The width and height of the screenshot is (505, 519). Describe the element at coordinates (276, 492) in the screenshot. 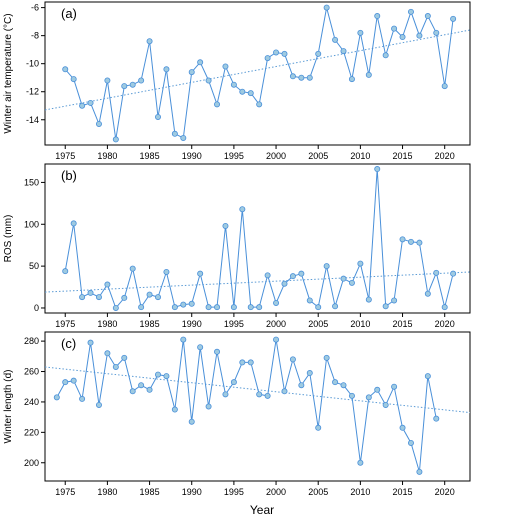

I see `x-tick-label: 2000` at that location.